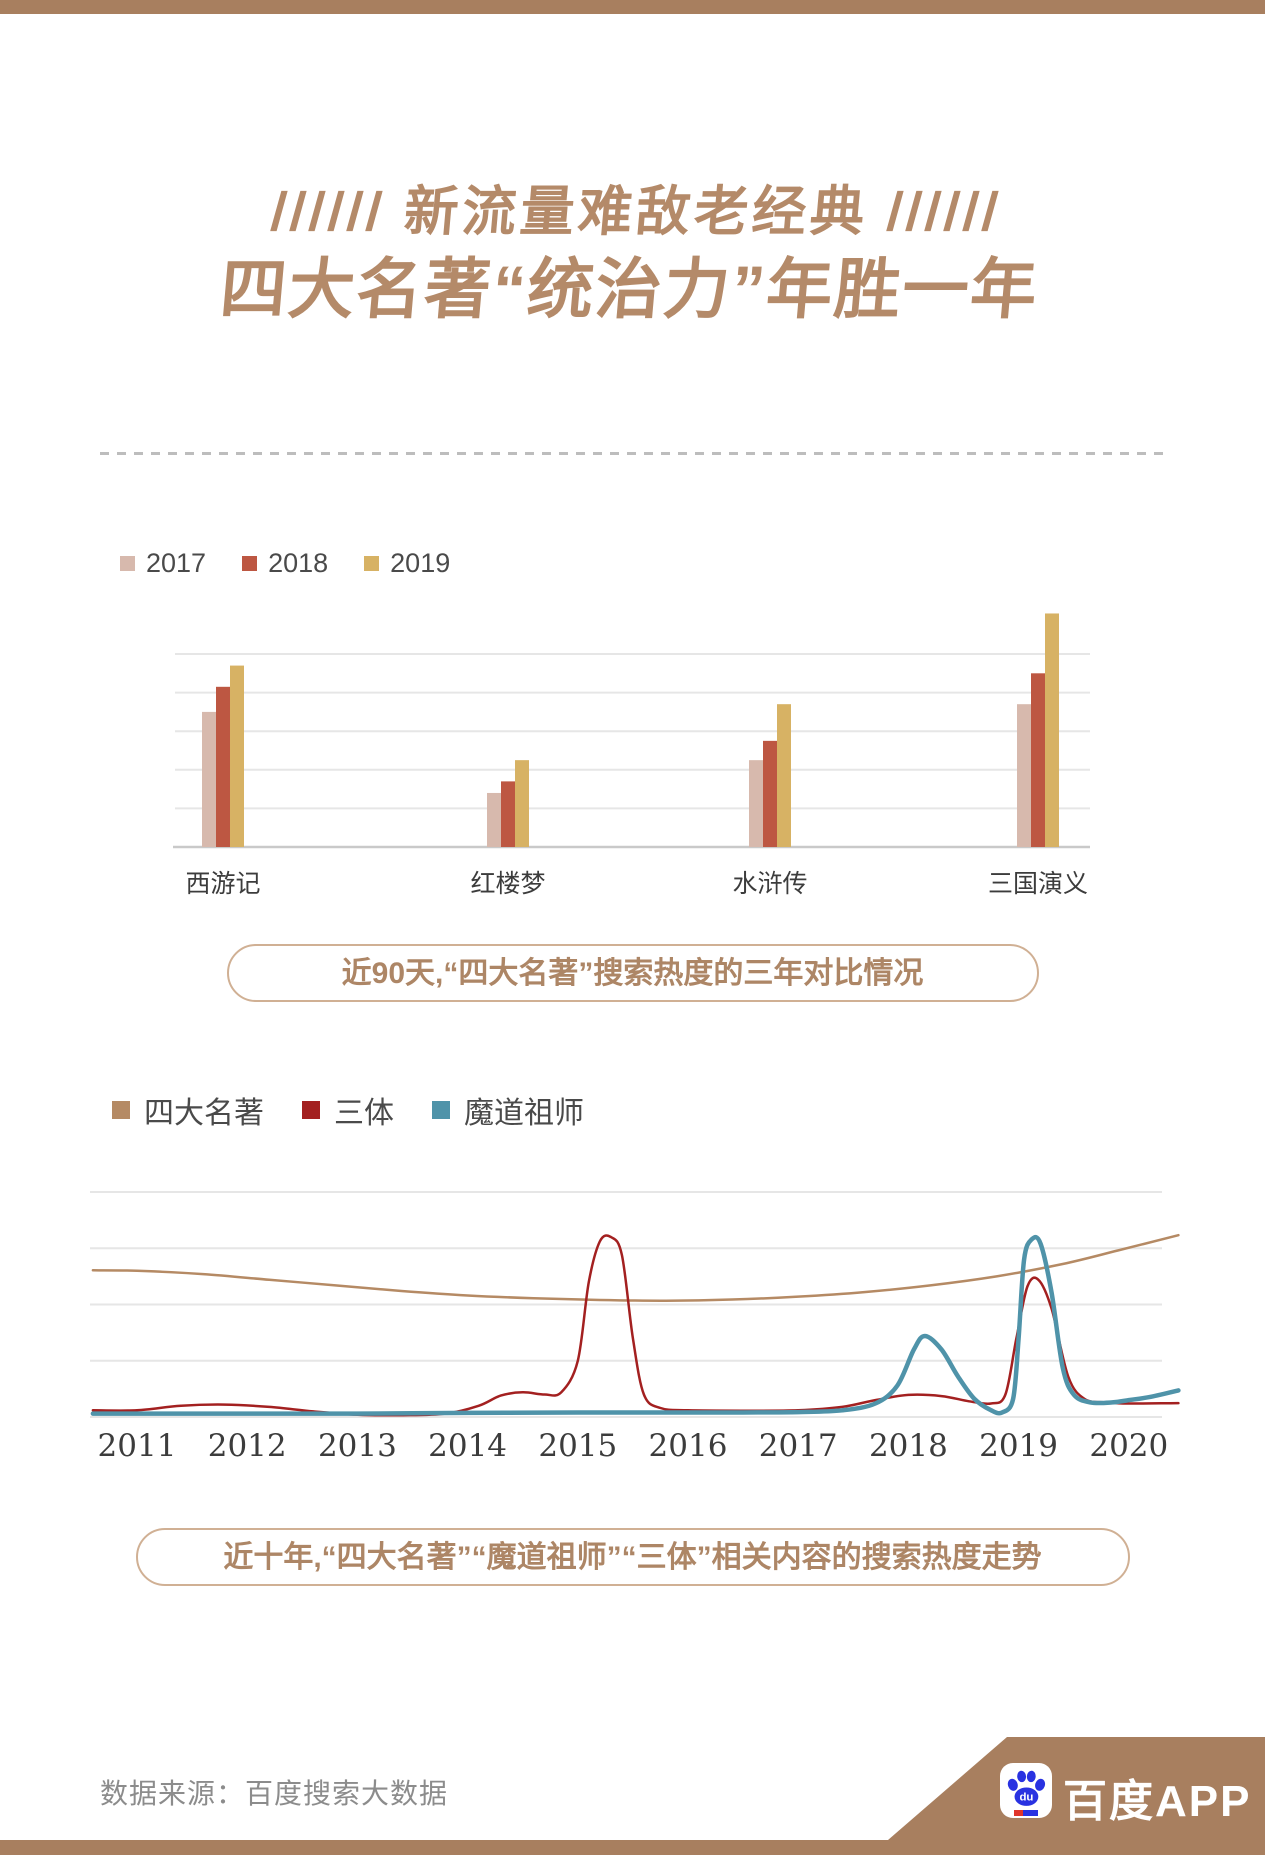 Image resolution: width=1265 pixels, height=1855 pixels. Describe the element at coordinates (176, 563) in the screenshot. I see `bar-legend-label-0: 2017` at that location.